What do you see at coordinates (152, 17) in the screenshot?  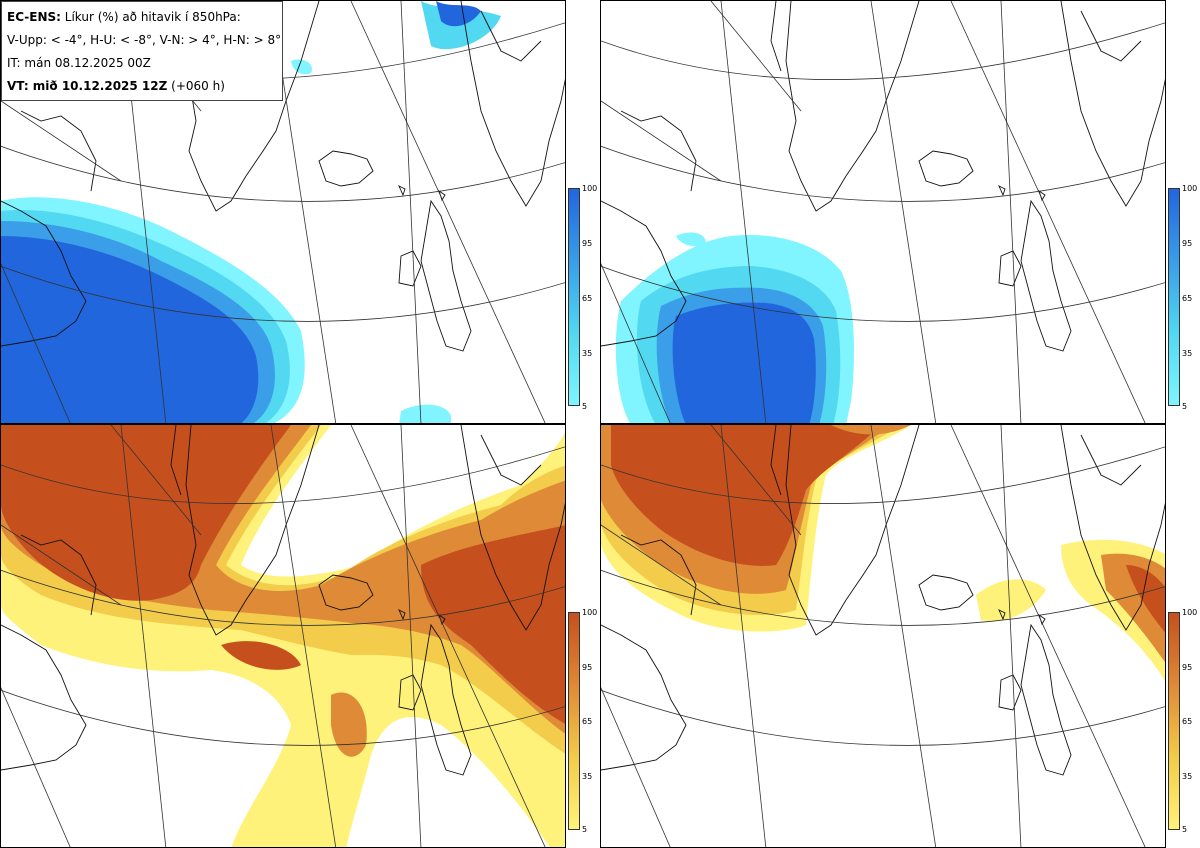 I see `title-text: Líkur (%) að hitavik í 850hPa:` at bounding box center [152, 17].